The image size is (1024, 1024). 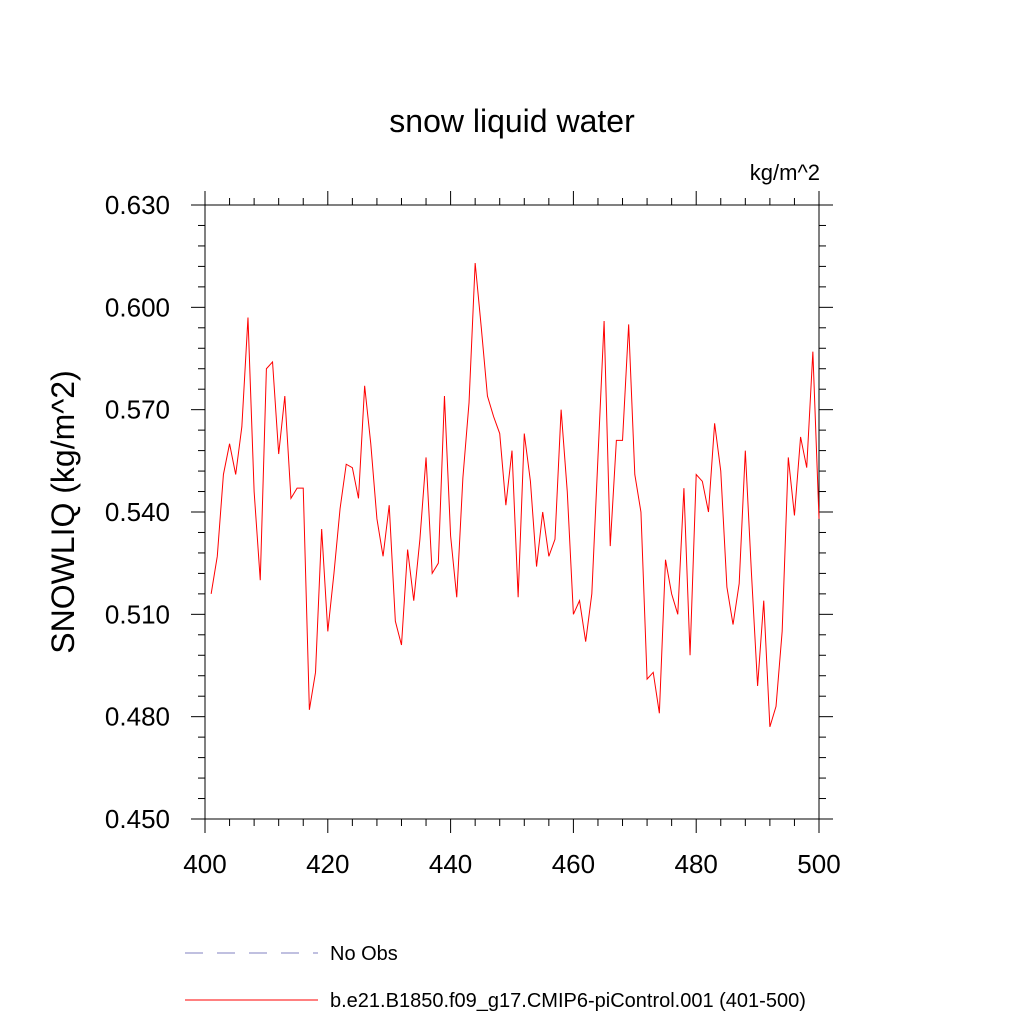 What do you see at coordinates (450, 864) in the screenshot?
I see `x-tick-label: 440` at bounding box center [450, 864].